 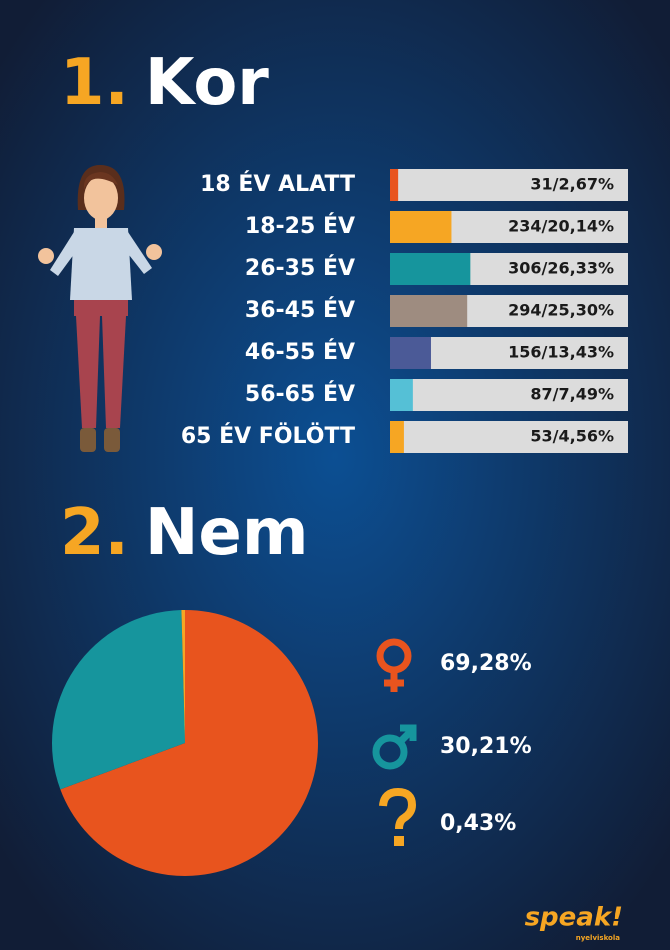 I want to click on category-label: 56-65 ÉV, so click(x=300, y=394).